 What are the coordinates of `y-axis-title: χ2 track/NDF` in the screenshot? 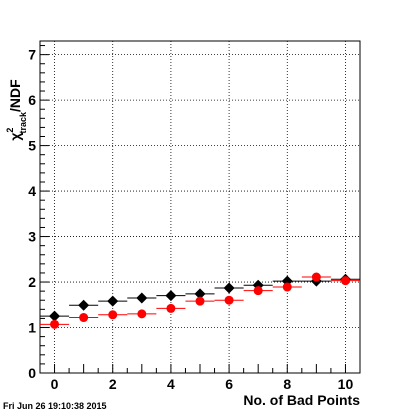 It's located at (16, 110).